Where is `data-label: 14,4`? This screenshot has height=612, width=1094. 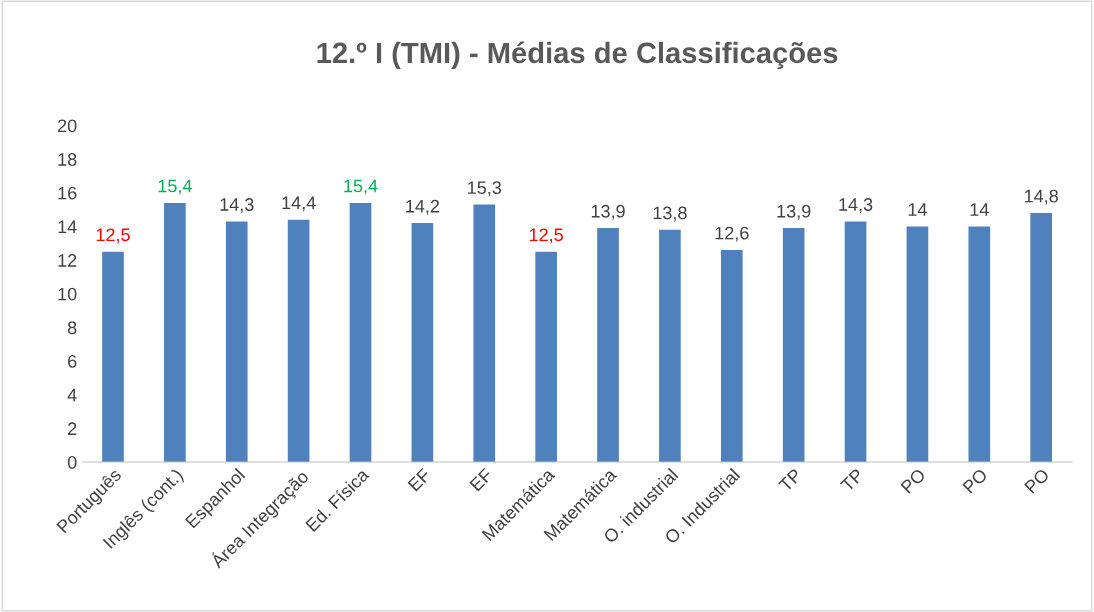 data-label: 14,4 is located at coordinates (299, 204).